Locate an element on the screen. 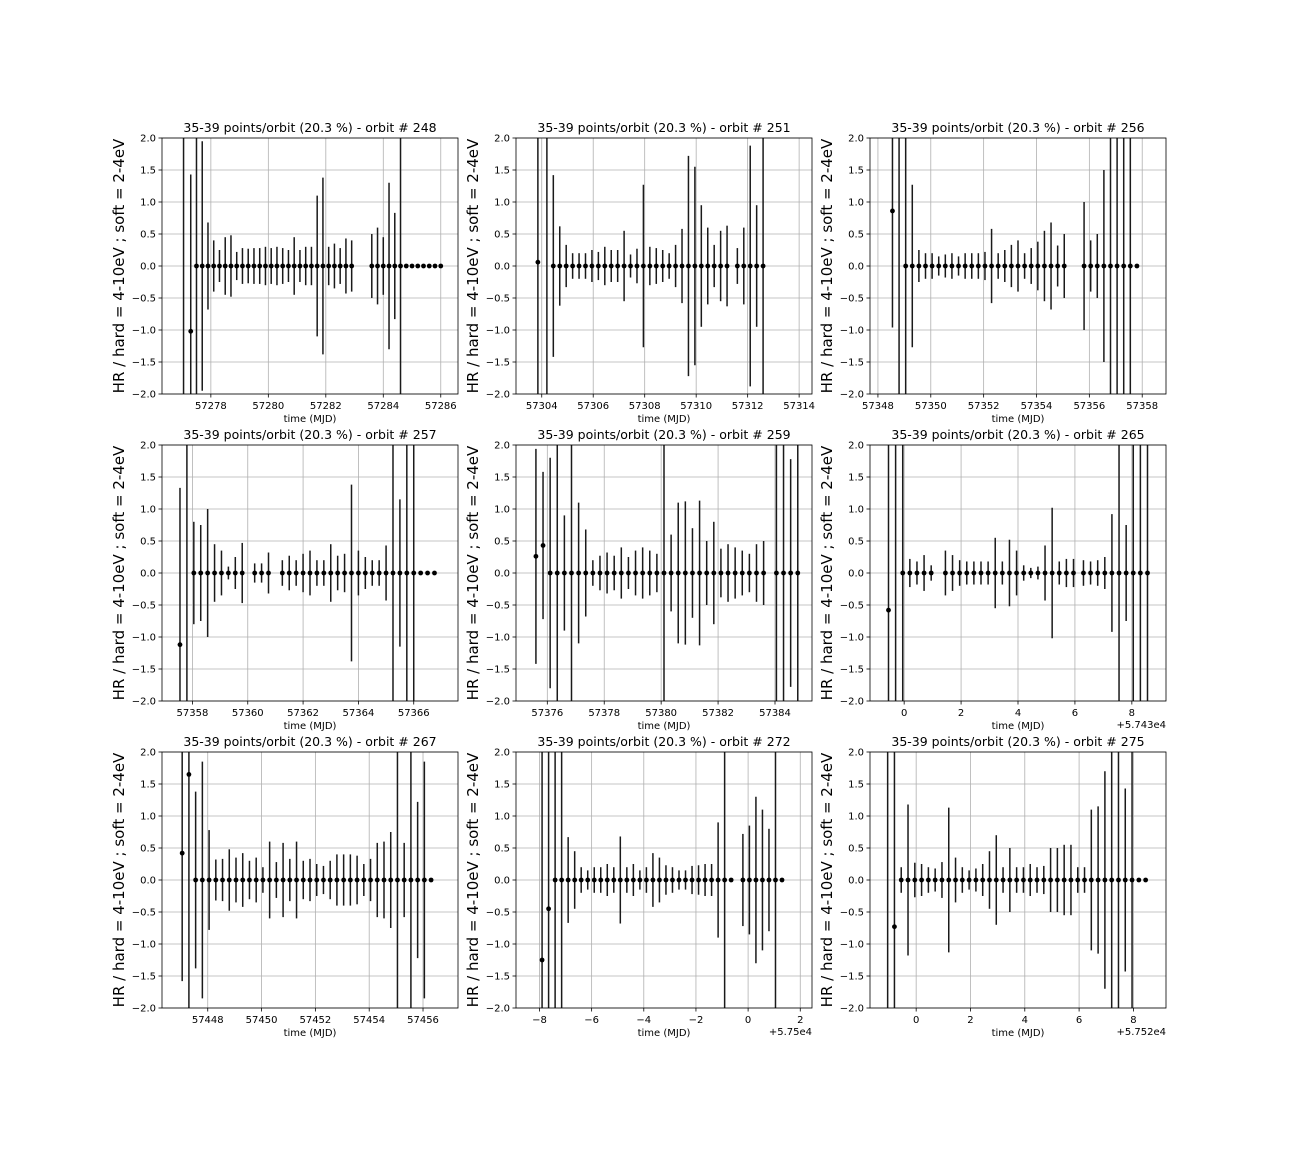 Image resolution: width=1296 pixels, height=1152 pixels. x-tick-label: 57376 is located at coordinates (547, 713).